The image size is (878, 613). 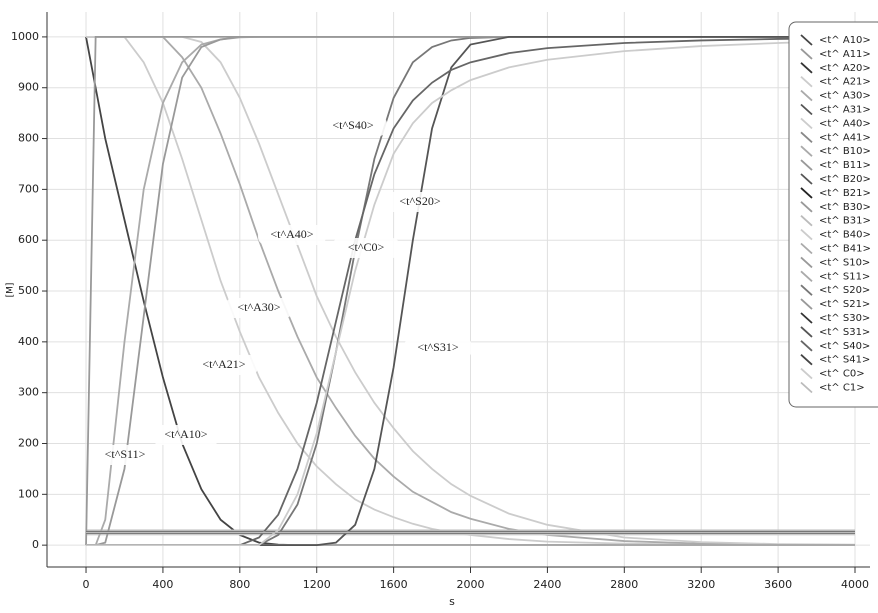 I want to click on annotation: <t^A21>, so click(x=223, y=364).